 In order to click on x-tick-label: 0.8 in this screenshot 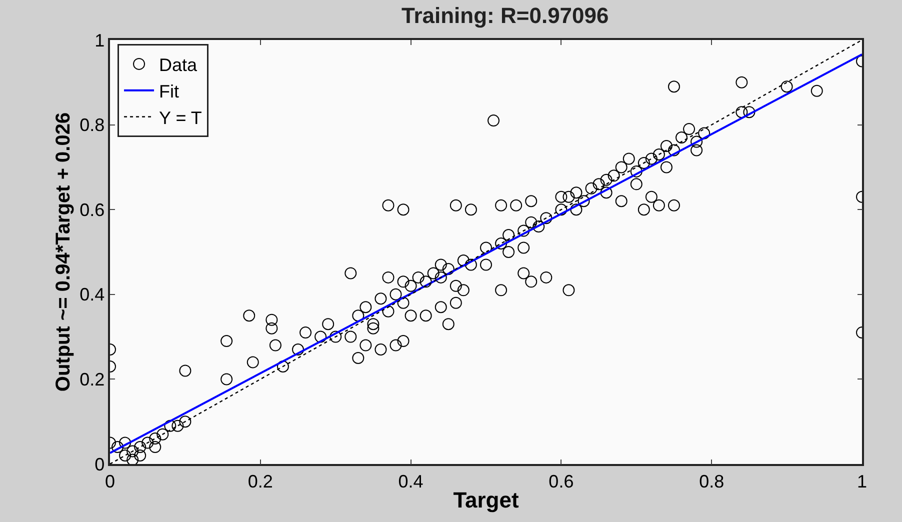, I will do `click(711, 481)`.